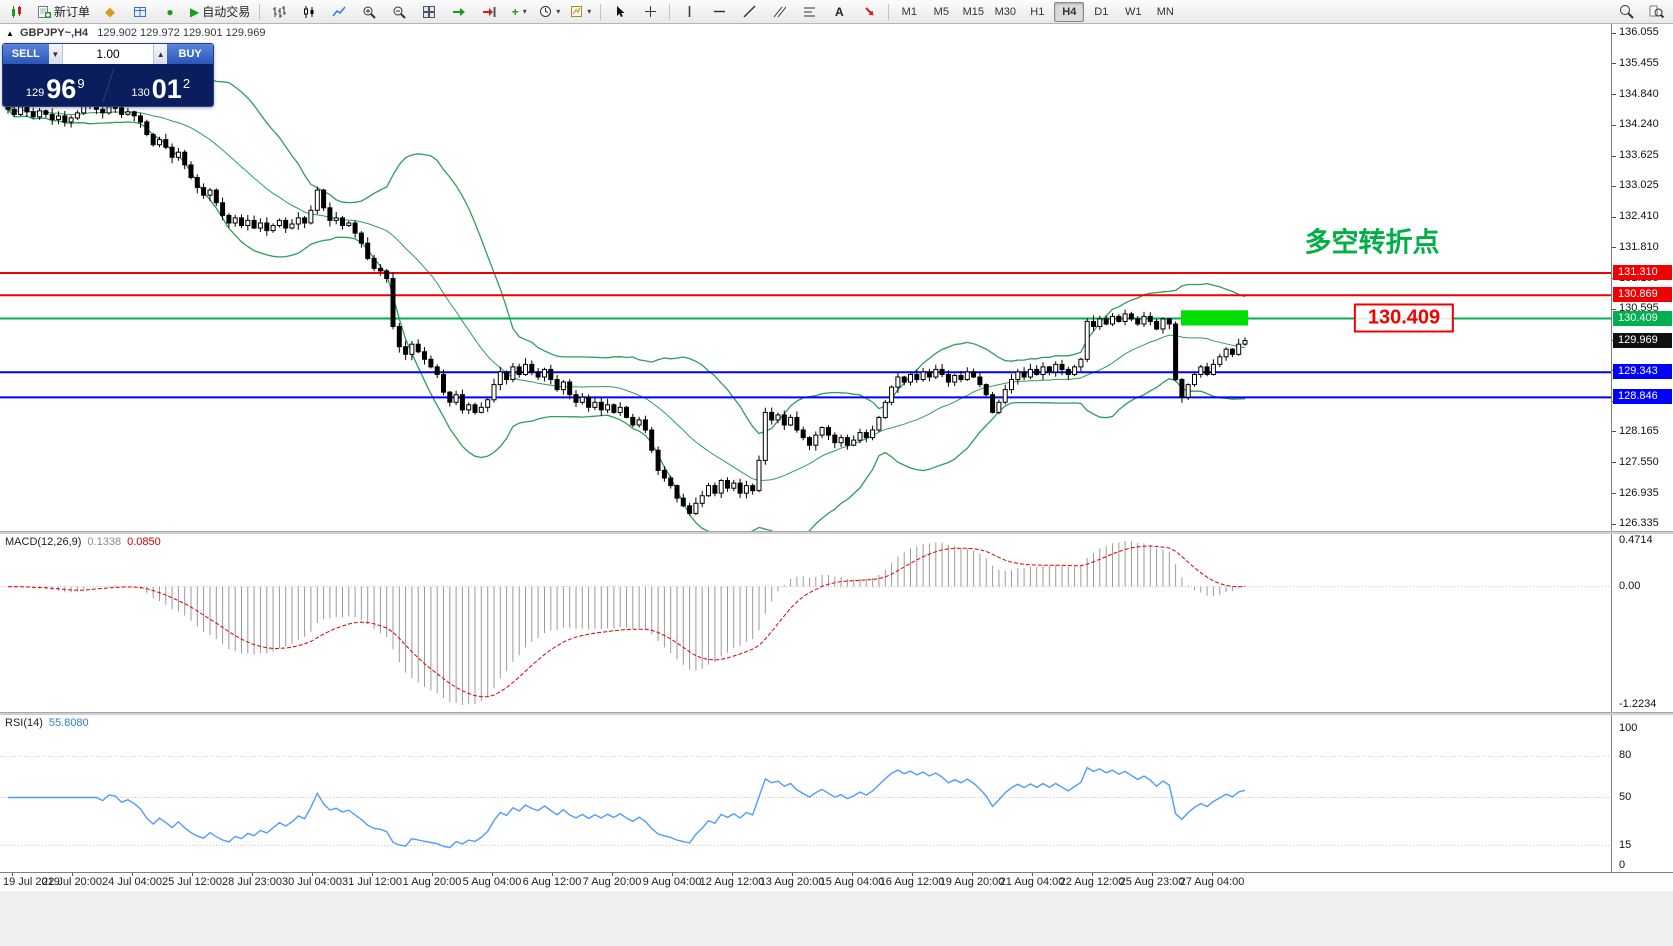 The width and height of the screenshot is (1673, 946). Describe the element at coordinates (1069, 11) in the screenshot. I see `timeframe-H4: H4` at that location.